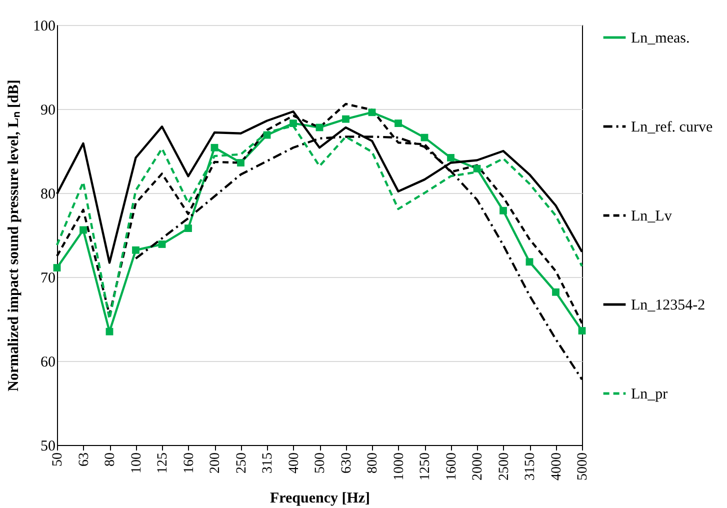 This screenshot has width=727, height=508. I want to click on y-tick-label: 60, so click(48, 362).